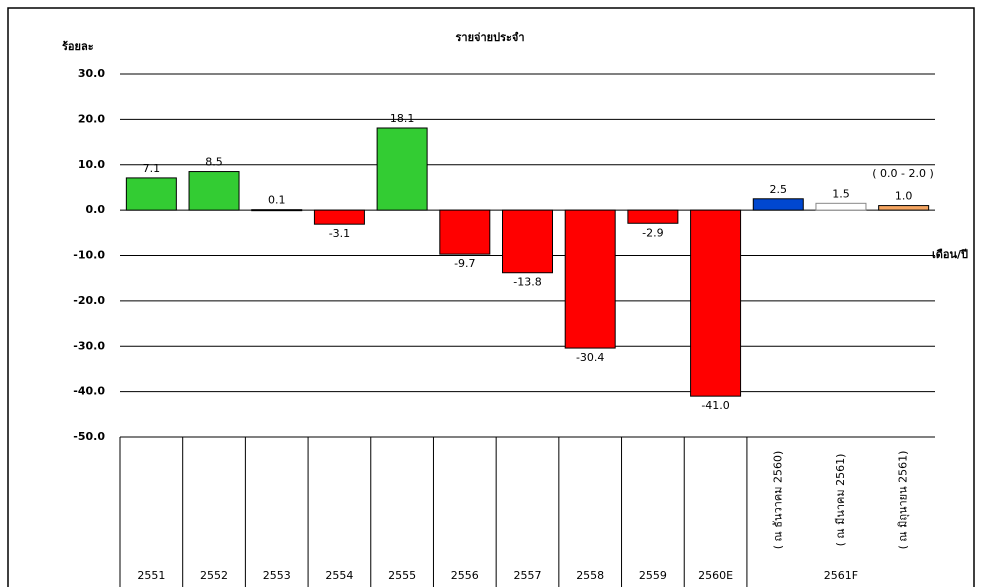 This screenshot has width=981, height=587. Describe the element at coordinates (151, 575) in the screenshot. I see `x-tick-label: 2551` at that location.